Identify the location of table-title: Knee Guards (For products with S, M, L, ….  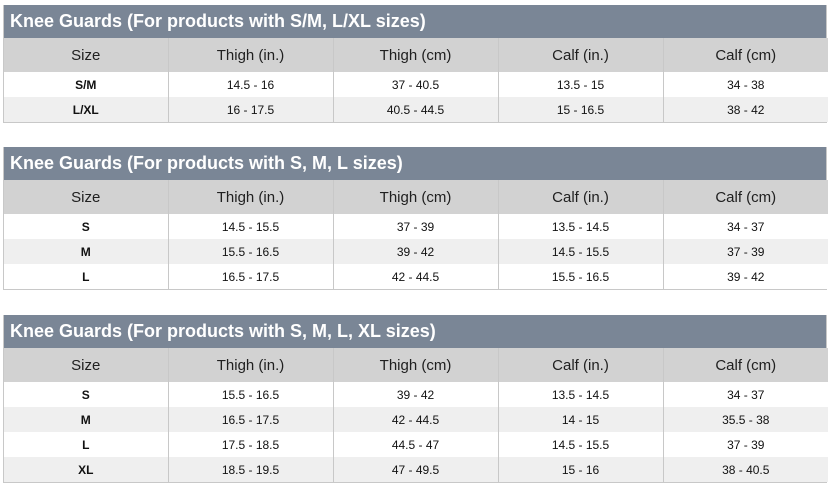
(415, 331).